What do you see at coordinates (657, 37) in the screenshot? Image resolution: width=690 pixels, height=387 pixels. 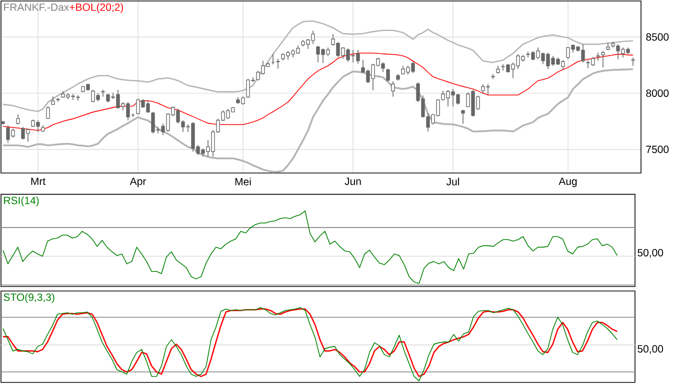 I see `y-tick-label: 8500` at bounding box center [657, 37].